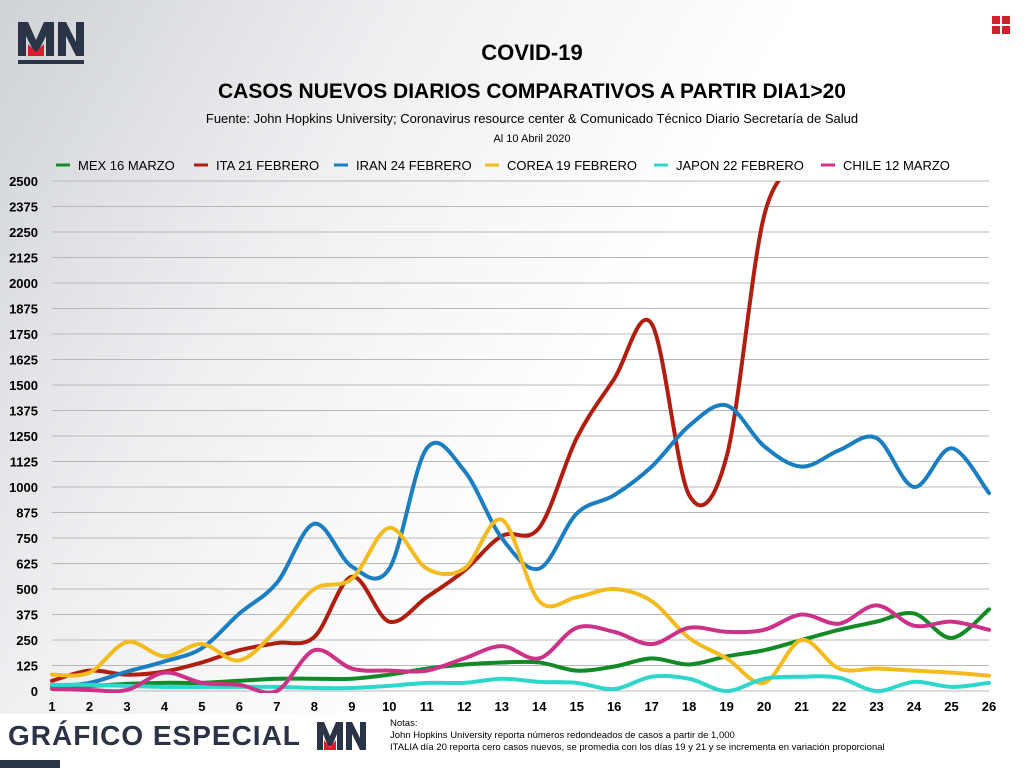 This screenshot has height=768, width=1024. What do you see at coordinates (801, 706) in the screenshot?
I see `x-tick-label: 21` at bounding box center [801, 706].